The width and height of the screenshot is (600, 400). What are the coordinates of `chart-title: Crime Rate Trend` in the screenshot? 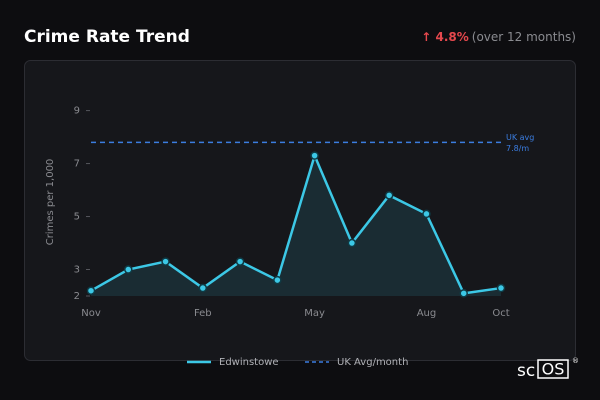 It's located at (107, 37).